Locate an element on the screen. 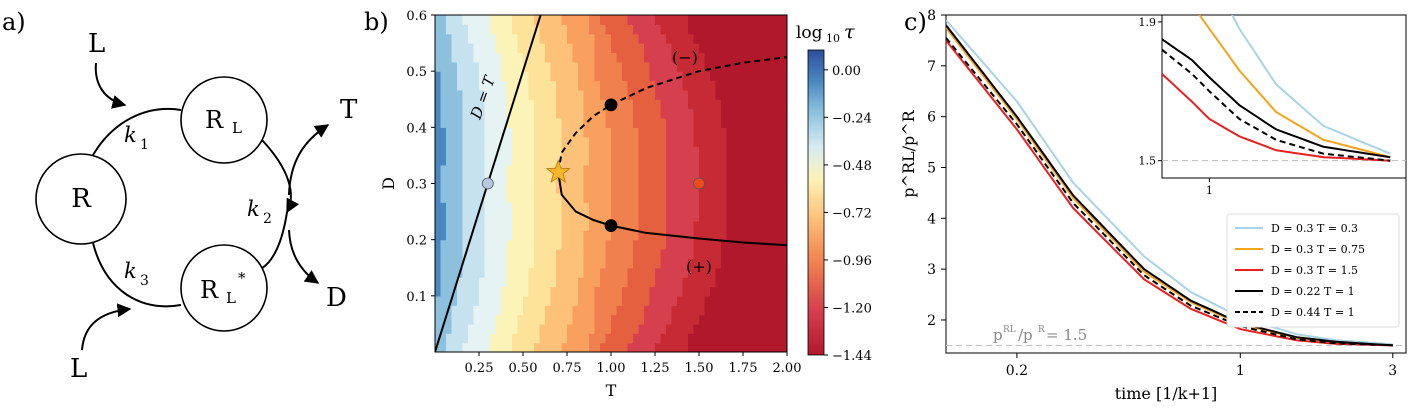 The width and height of the screenshot is (1420, 417). arrow-L-top is located at coordinates (110, 85).